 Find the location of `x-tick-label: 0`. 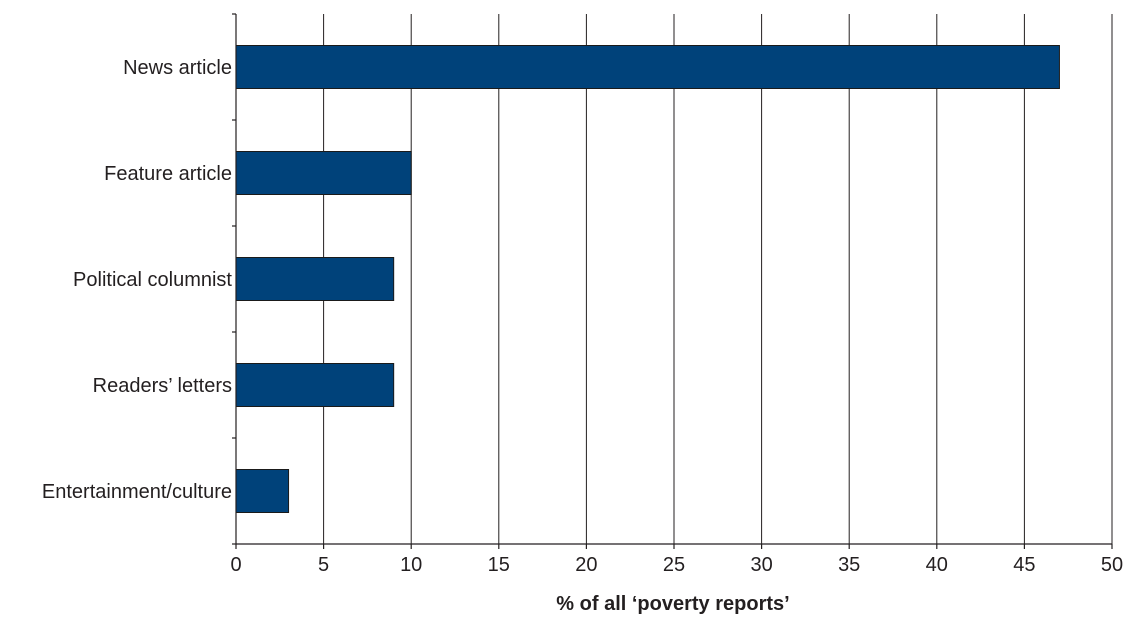

x-tick-label: 0 is located at coordinates (235, 565).